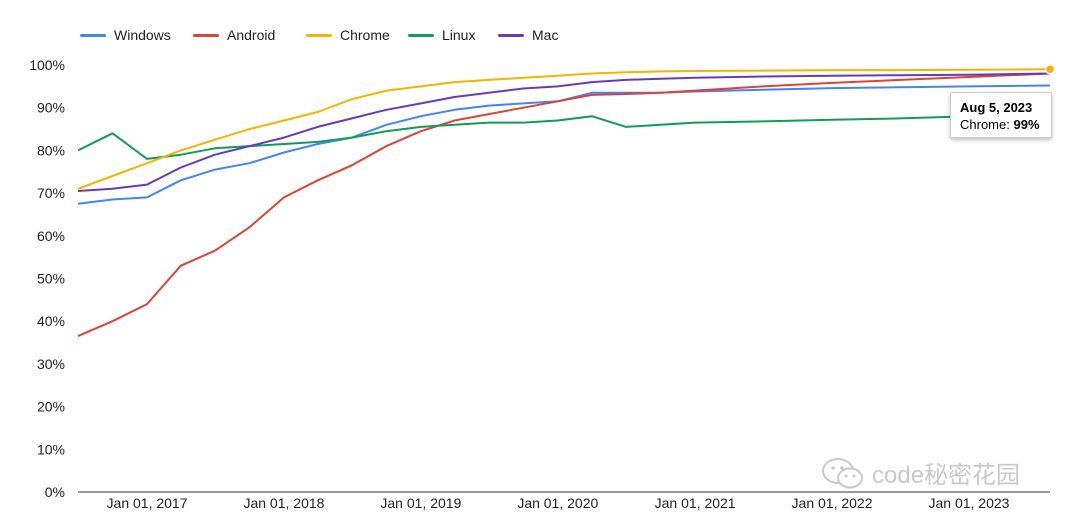 This screenshot has width=1080, height=520. Describe the element at coordinates (564, 135) in the screenshot. I see `series-line-linux` at that location.